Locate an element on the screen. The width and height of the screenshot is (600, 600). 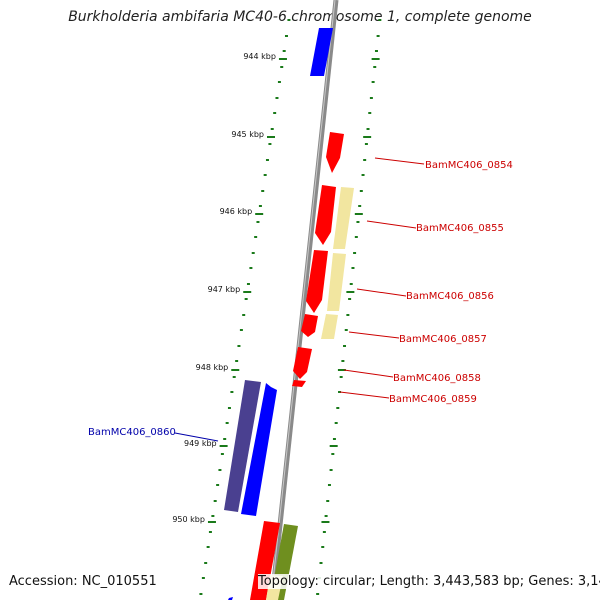
gene-label-0858: BamMC406_0858 is located at coordinates (437, 378).